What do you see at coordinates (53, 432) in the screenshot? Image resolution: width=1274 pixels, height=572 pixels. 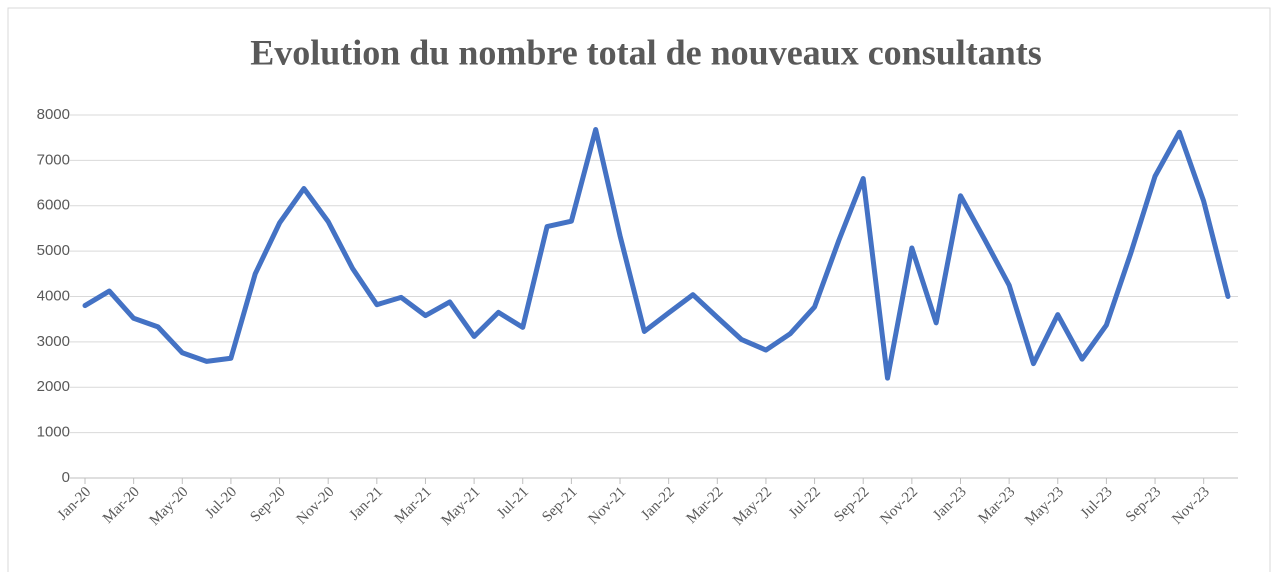 I see `y-tick-label: 1000` at bounding box center [53, 432].